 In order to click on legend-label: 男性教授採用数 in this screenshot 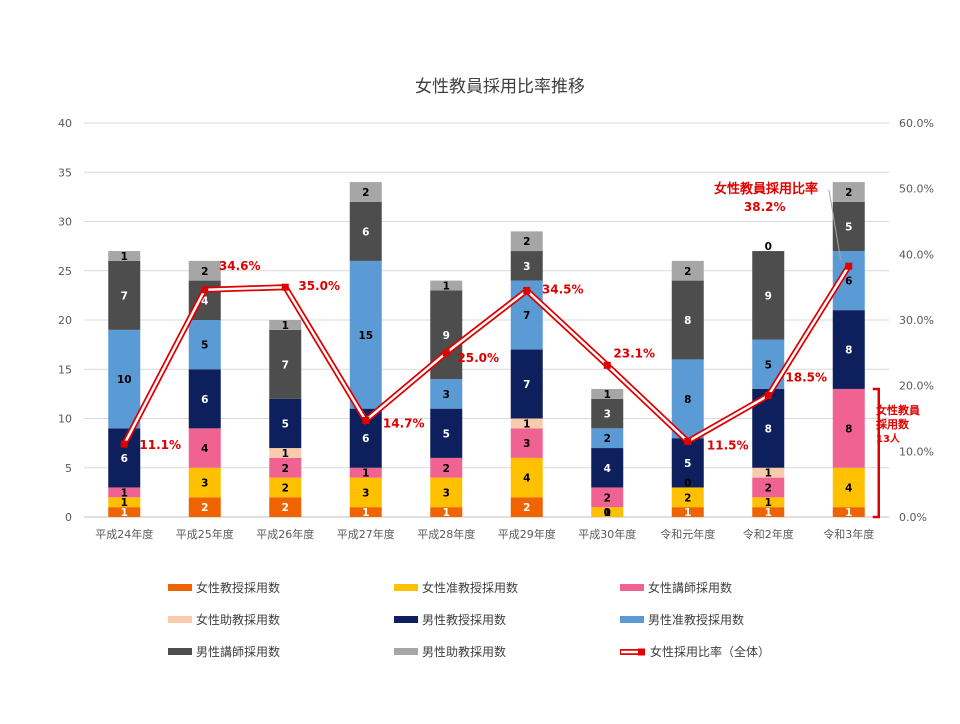, I will do `click(464, 619)`.